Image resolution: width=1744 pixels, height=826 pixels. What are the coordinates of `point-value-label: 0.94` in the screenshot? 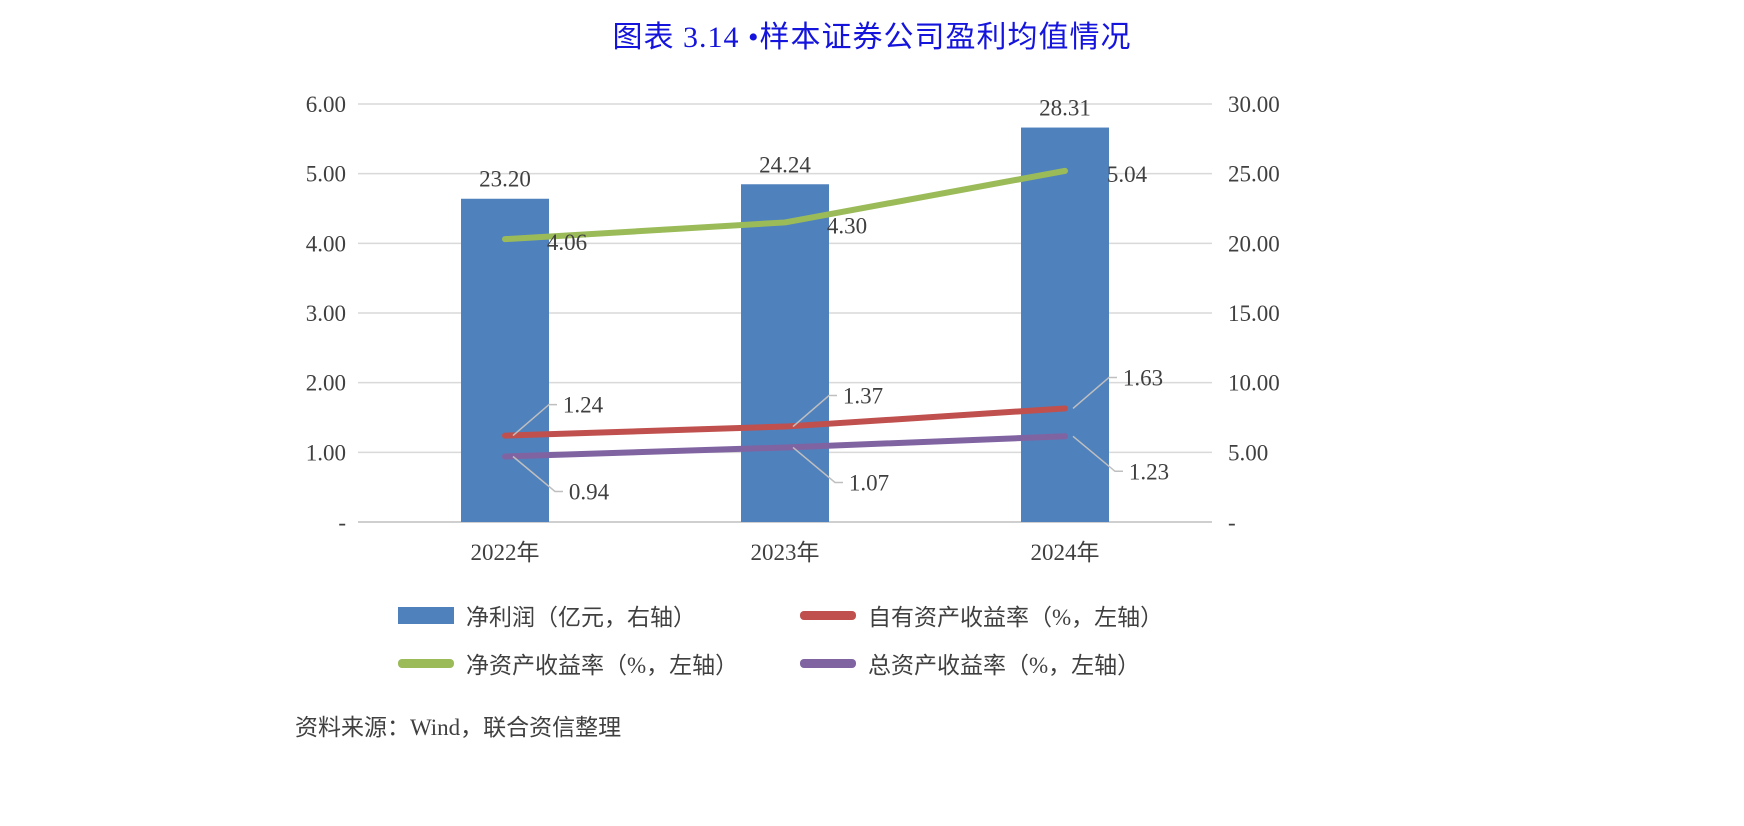 It's located at (589, 492).